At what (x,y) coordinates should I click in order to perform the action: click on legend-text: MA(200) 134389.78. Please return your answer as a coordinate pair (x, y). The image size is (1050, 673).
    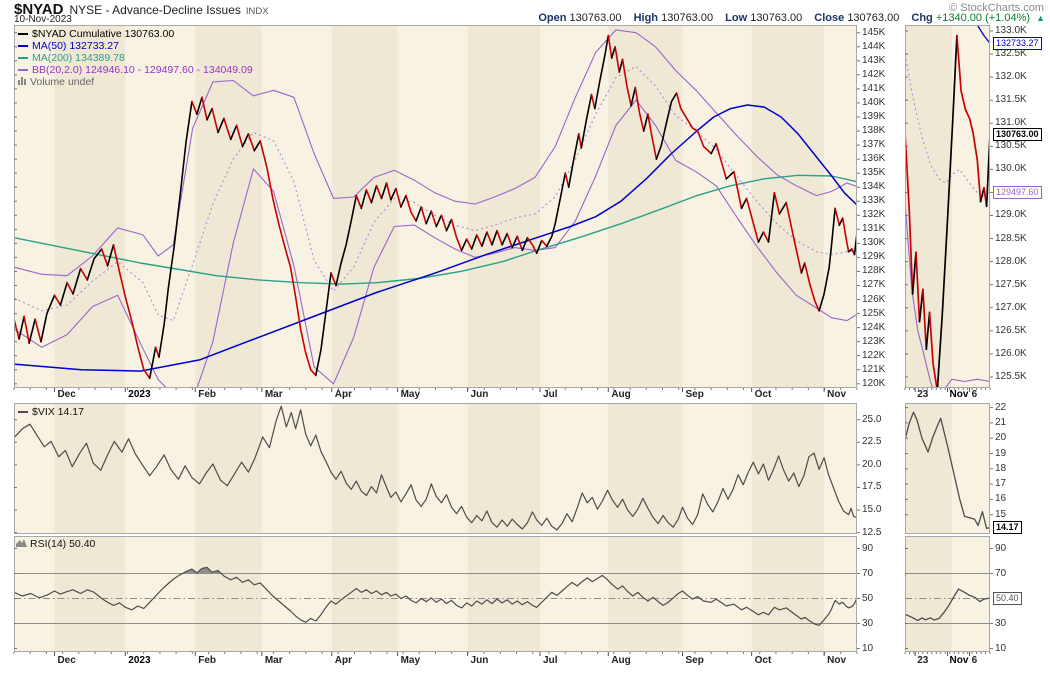
    Looking at the image, I should click on (78, 58).